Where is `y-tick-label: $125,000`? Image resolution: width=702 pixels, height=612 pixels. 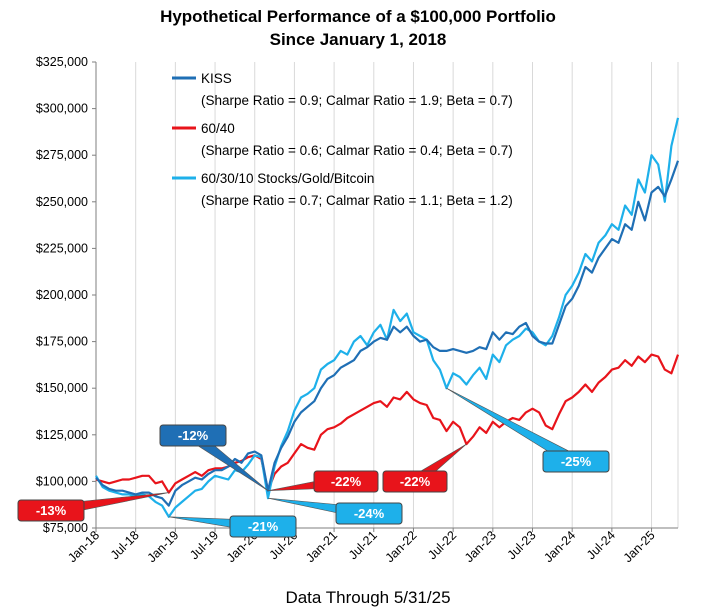 y-tick-label: $125,000 is located at coordinates (62, 435).